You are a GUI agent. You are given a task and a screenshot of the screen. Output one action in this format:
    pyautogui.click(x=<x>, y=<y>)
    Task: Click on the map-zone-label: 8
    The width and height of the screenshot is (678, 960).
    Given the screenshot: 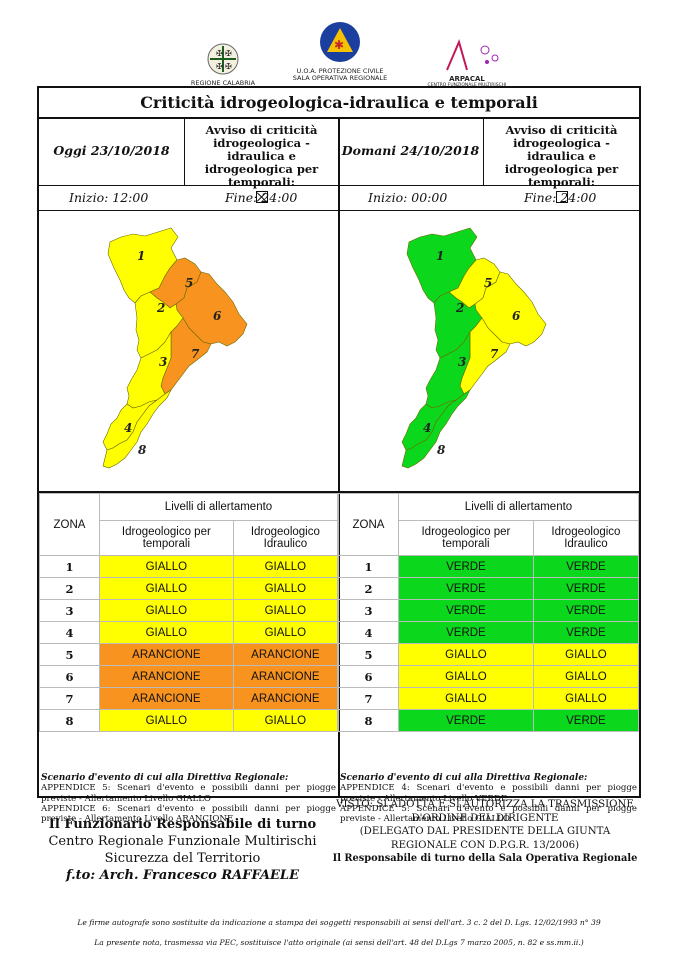 What is the action you would take?
    pyautogui.click(x=441, y=450)
    